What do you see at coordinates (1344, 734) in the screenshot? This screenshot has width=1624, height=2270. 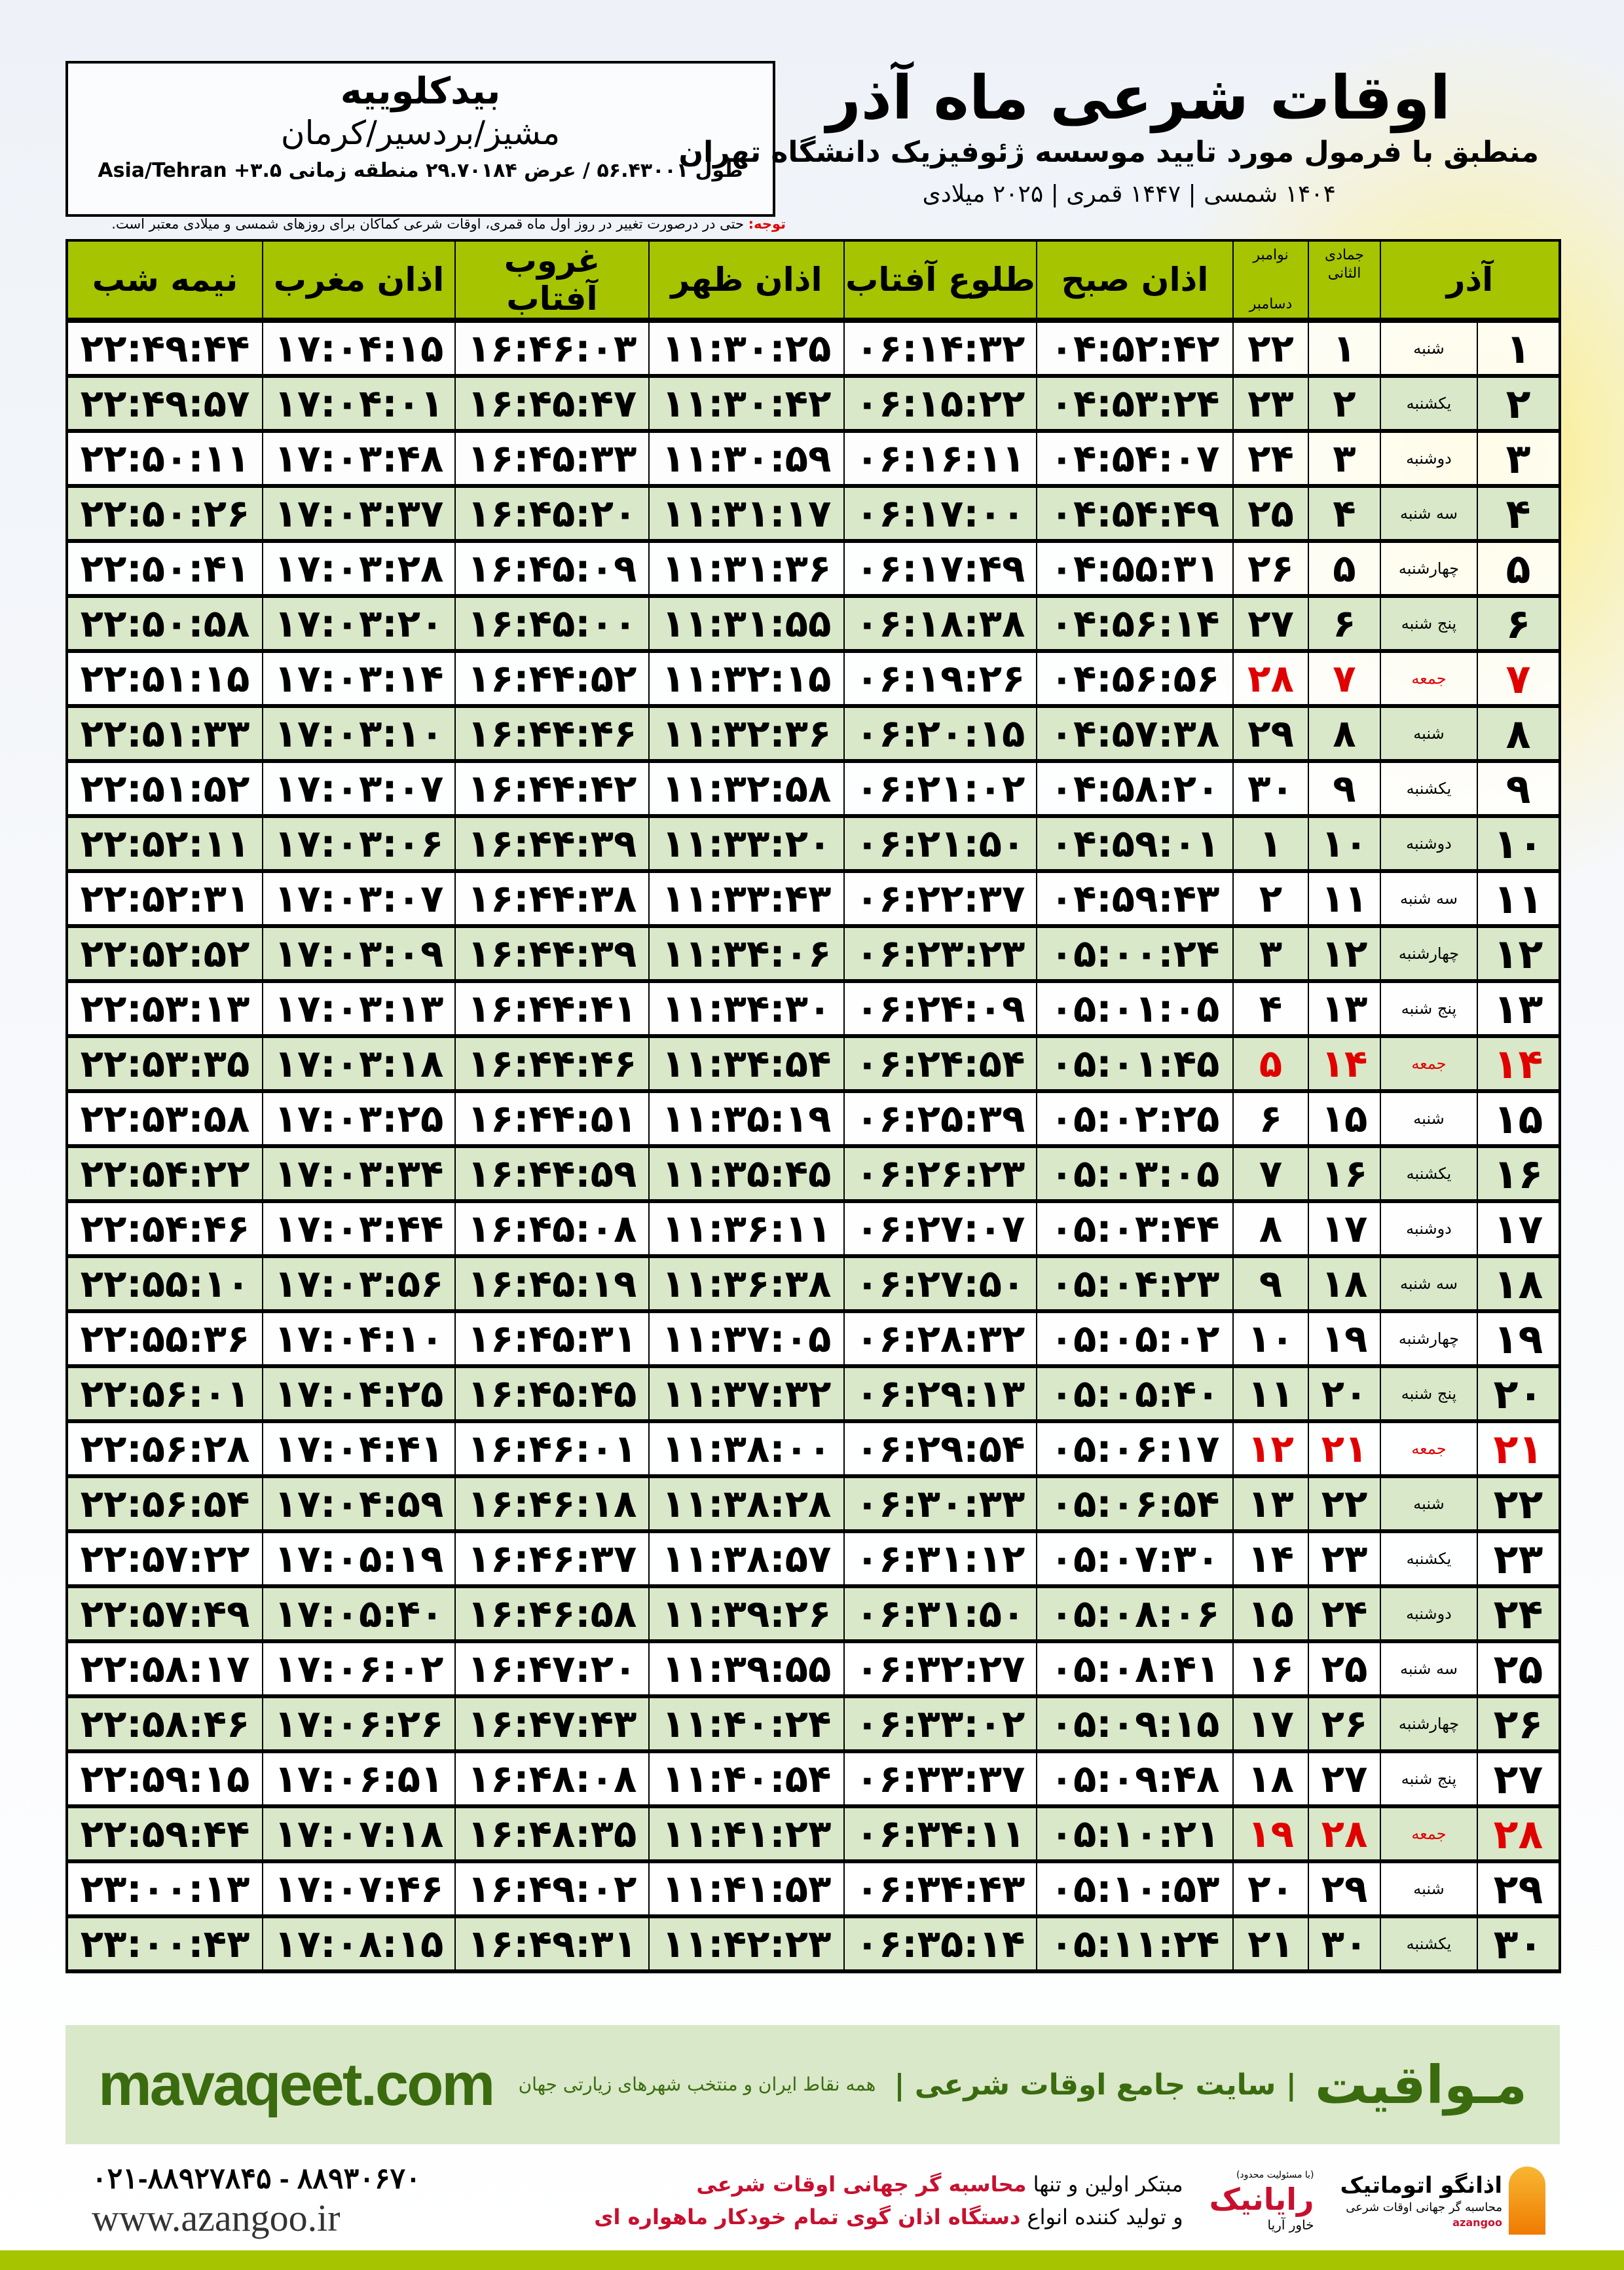 I see `hijri-day: ۸` at bounding box center [1344, 734].